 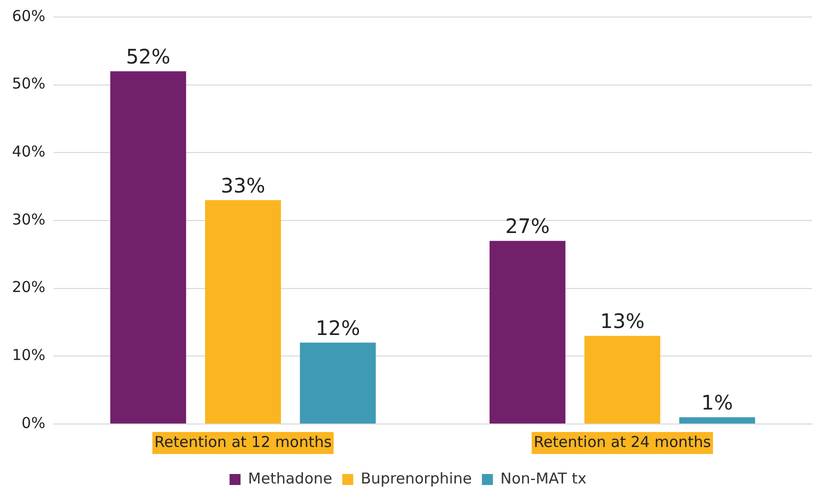 What do you see at coordinates (148, 56) in the screenshot?
I see `data-label: 52%` at bounding box center [148, 56].